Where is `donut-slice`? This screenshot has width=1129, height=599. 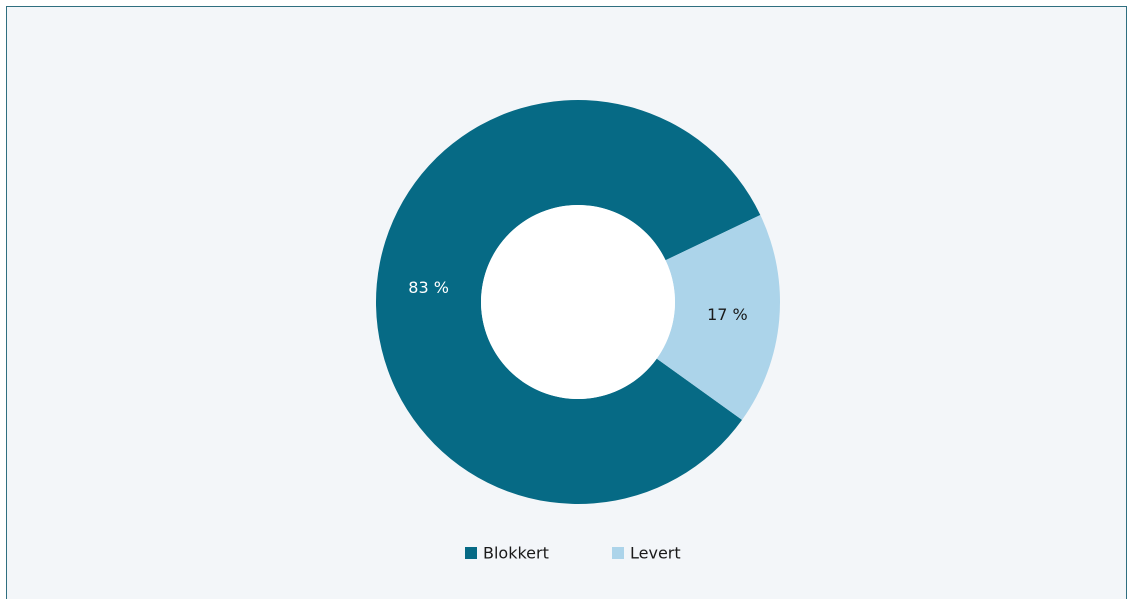
donut-slice is located at coordinates (718, 317).